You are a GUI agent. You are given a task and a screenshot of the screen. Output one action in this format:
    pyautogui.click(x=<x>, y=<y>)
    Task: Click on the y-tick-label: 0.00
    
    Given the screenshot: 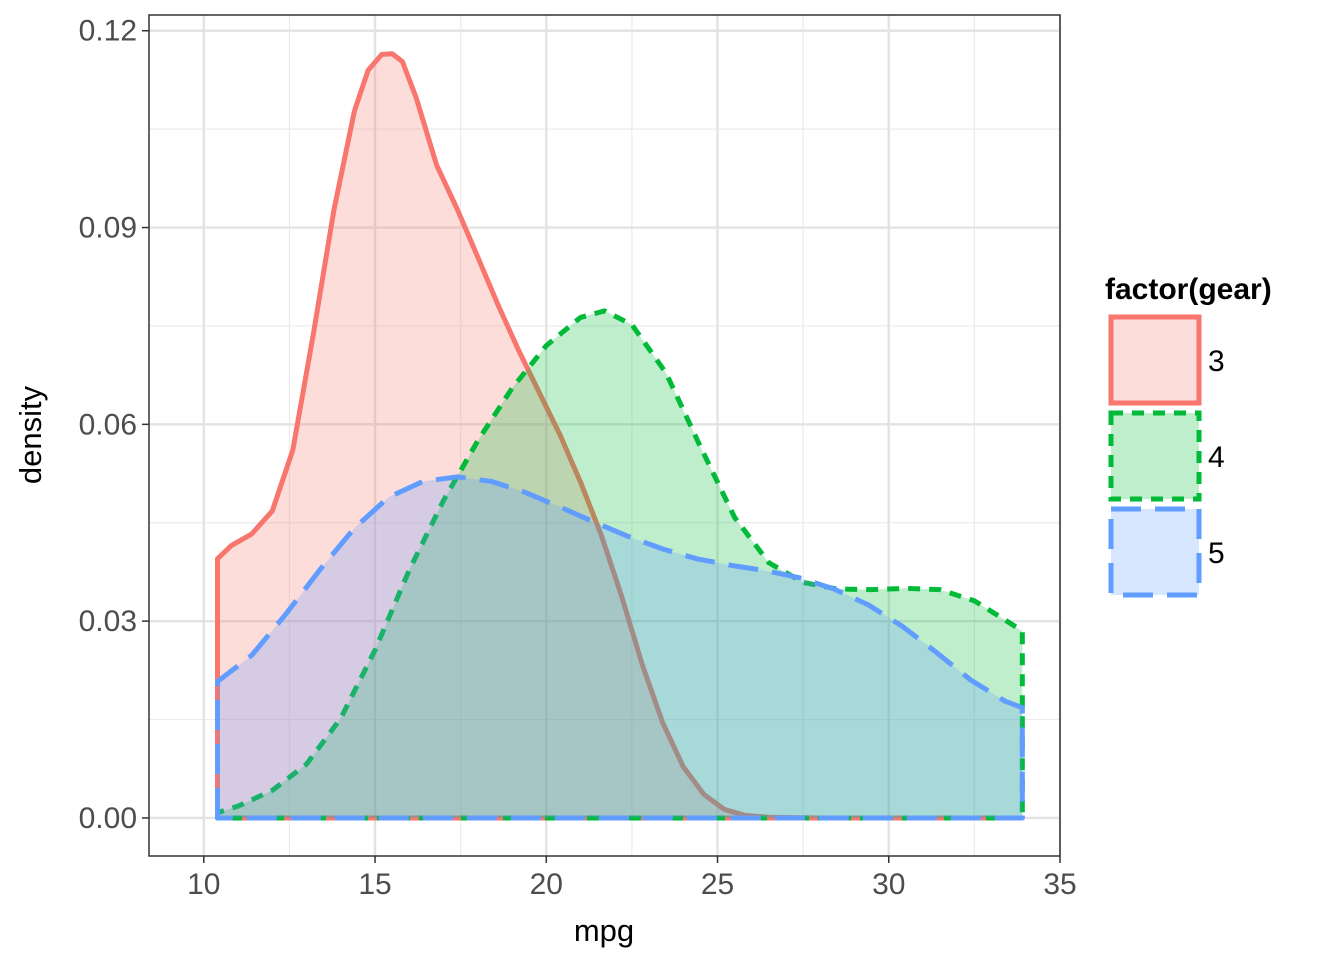 What is the action you would take?
    pyautogui.click(x=108, y=818)
    